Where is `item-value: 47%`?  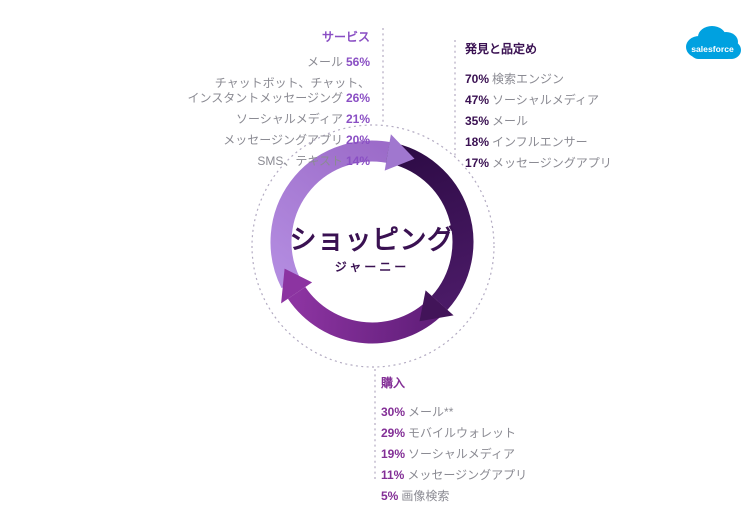
item-value: 47% is located at coordinates (477, 100).